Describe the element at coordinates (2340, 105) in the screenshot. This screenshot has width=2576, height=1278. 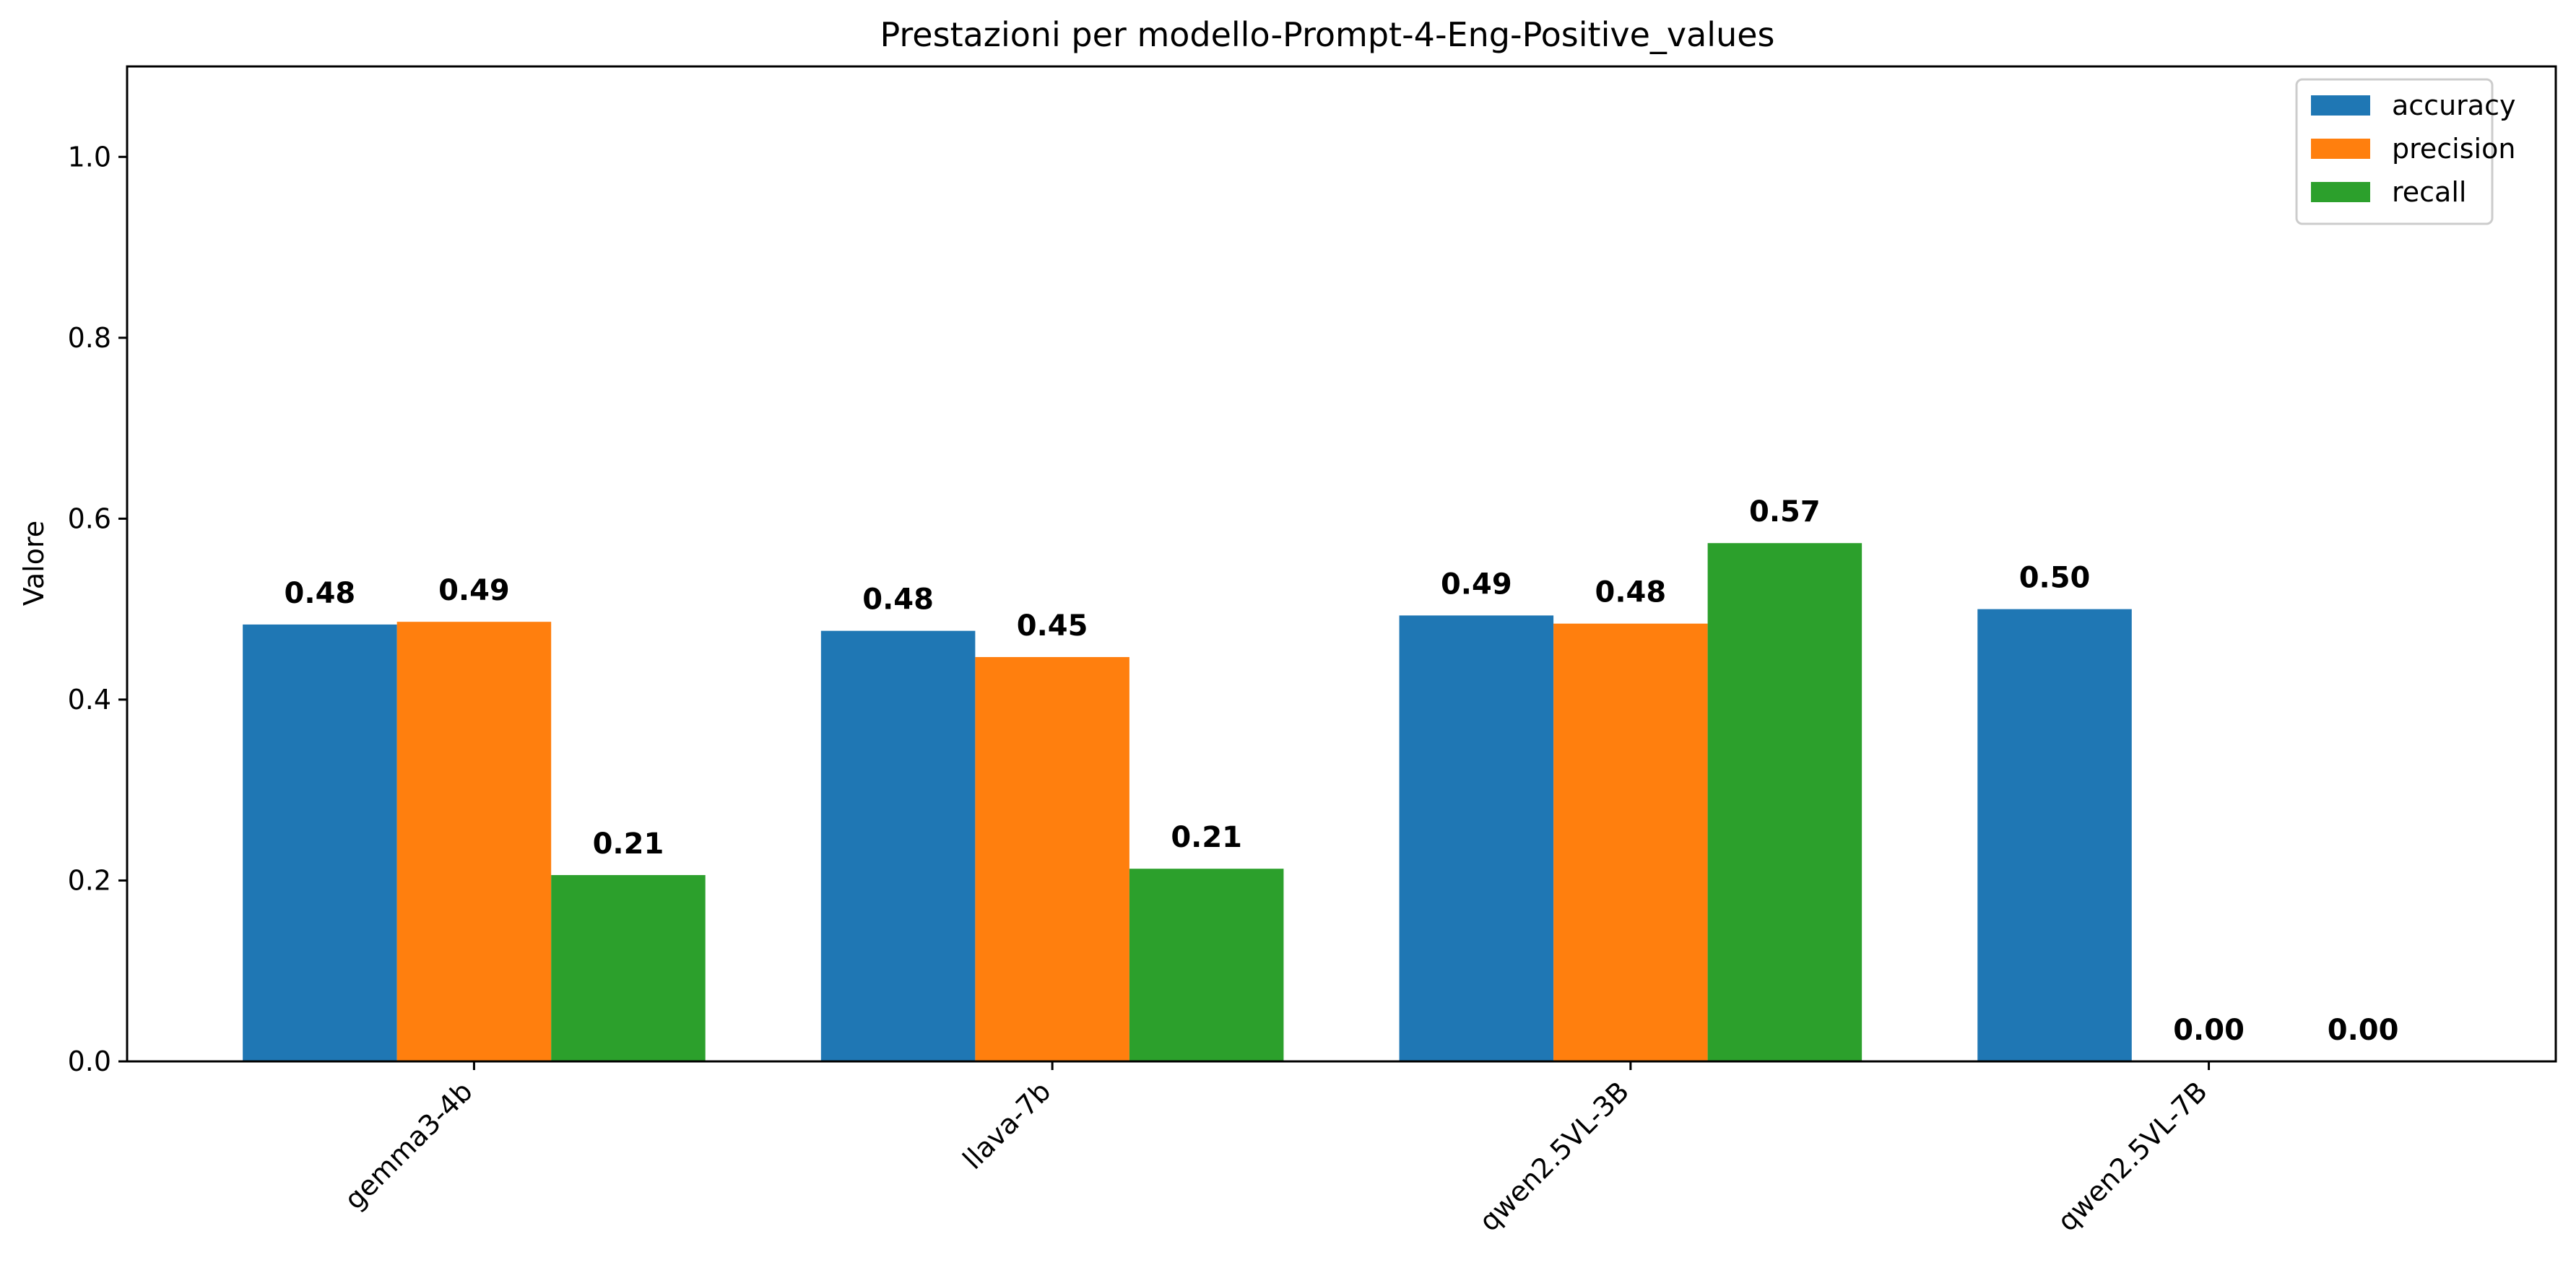
I see `legend-swatch-accuracy` at that location.